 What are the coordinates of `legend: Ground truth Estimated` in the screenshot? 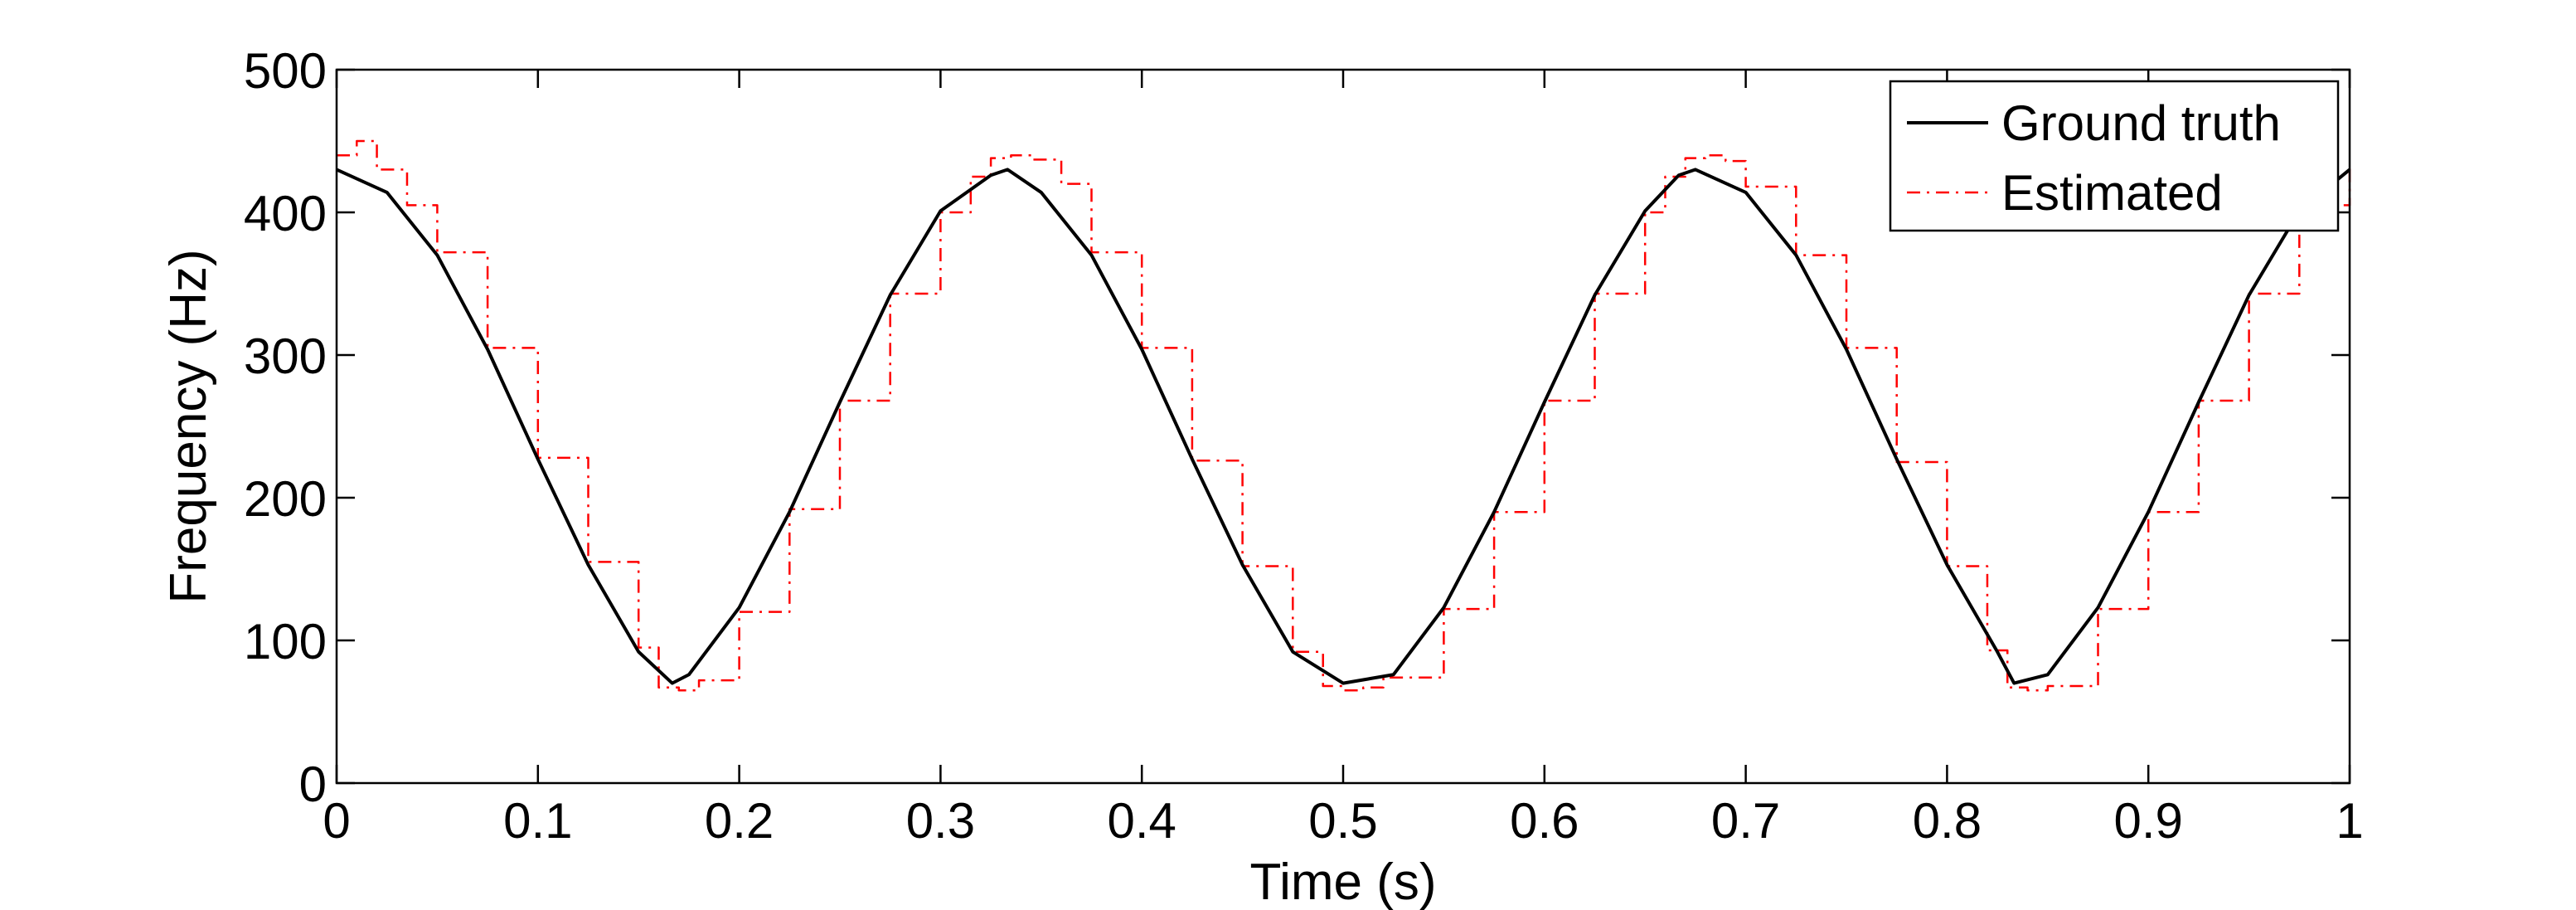 It's located at (2114, 156).